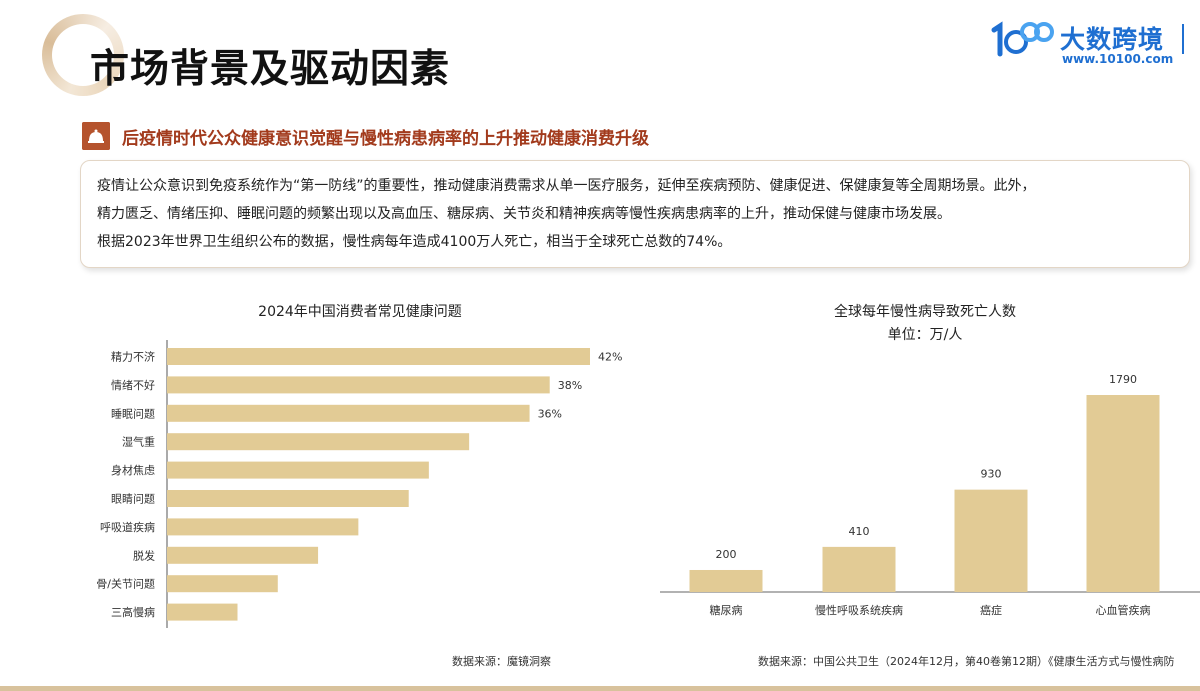  I want to click on chart2-title: 全球每年慢性病导致死亡人数, so click(925, 312).